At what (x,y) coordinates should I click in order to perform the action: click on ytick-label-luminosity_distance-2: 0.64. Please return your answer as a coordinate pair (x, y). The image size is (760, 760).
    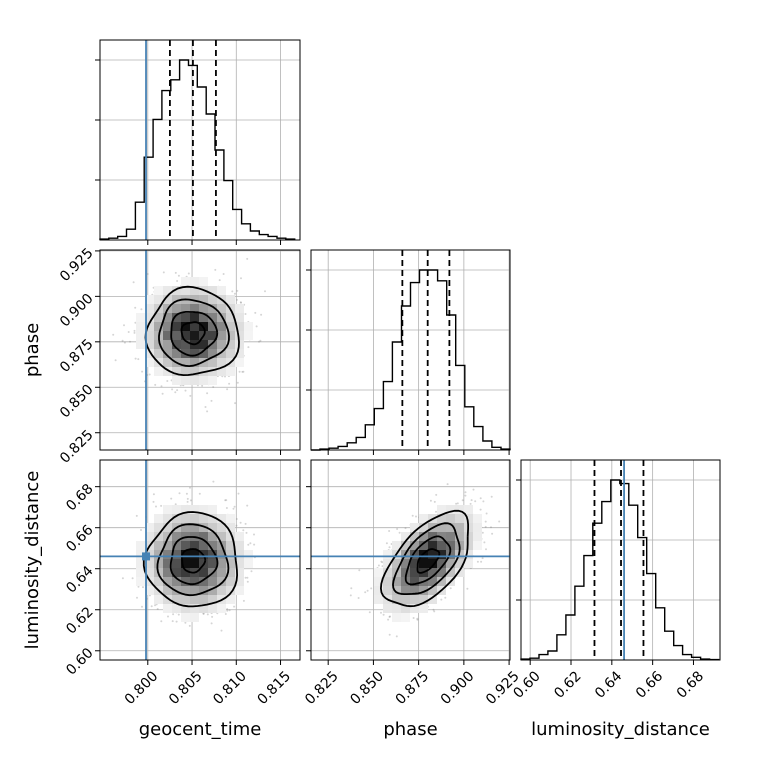
    Looking at the image, I should click on (79, 579).